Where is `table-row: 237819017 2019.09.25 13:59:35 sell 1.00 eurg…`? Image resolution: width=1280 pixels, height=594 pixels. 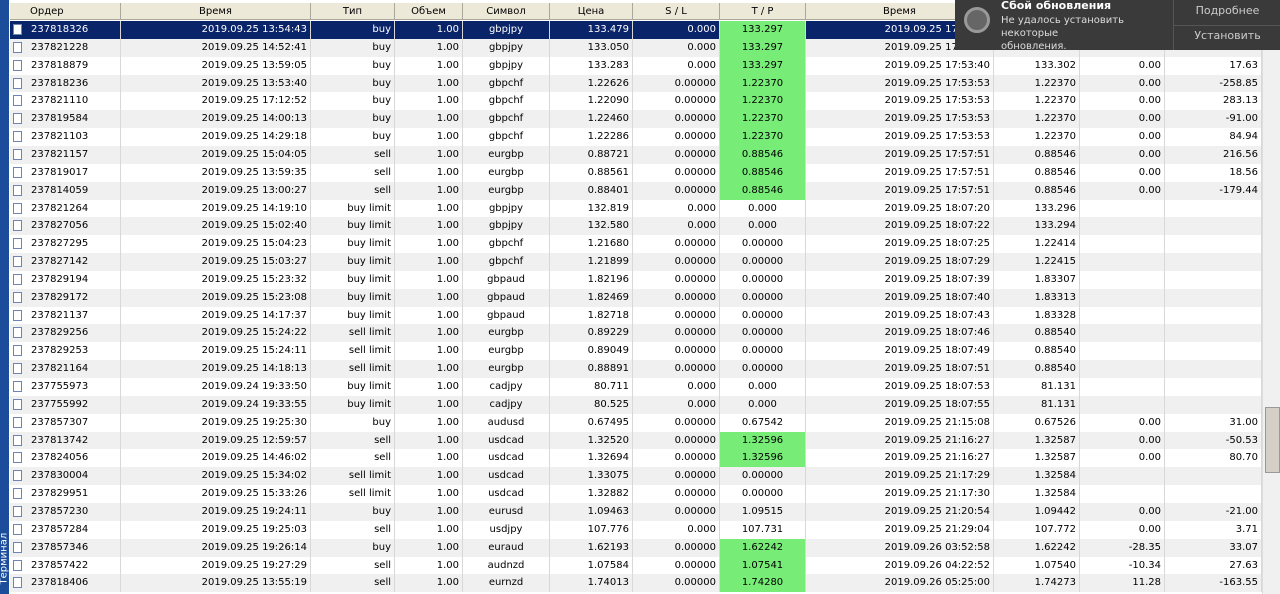
table-row: 237819017 2019.09.25 13:59:35 sell 1.00 eurg… is located at coordinates (636, 172).